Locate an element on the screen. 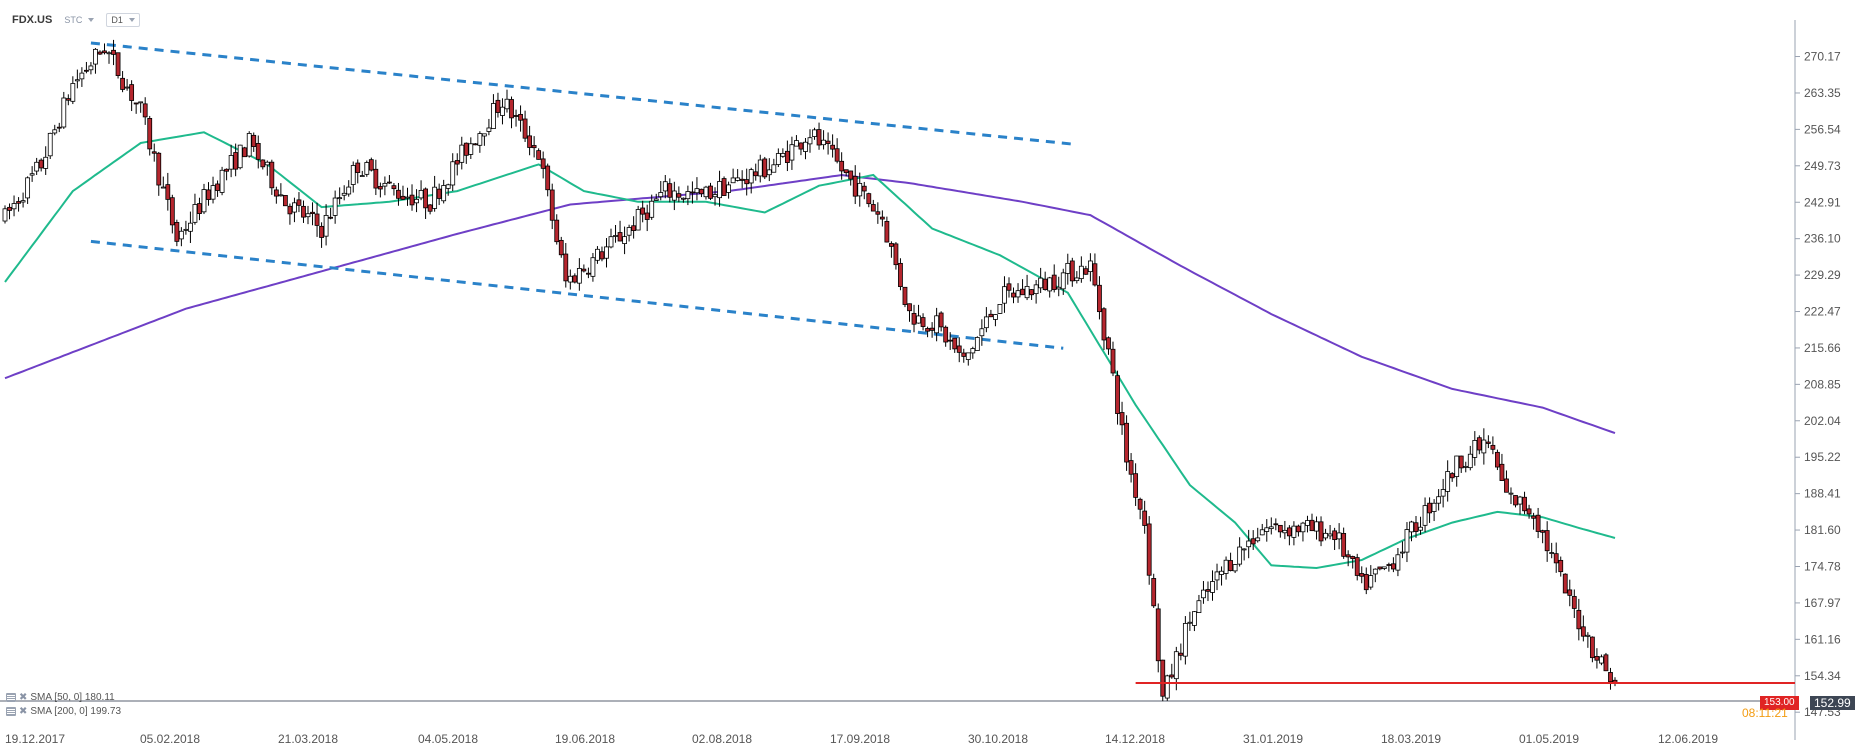 The height and width of the screenshot is (756, 1866). x-tick-label: 04.05.2018 is located at coordinates (448, 739).